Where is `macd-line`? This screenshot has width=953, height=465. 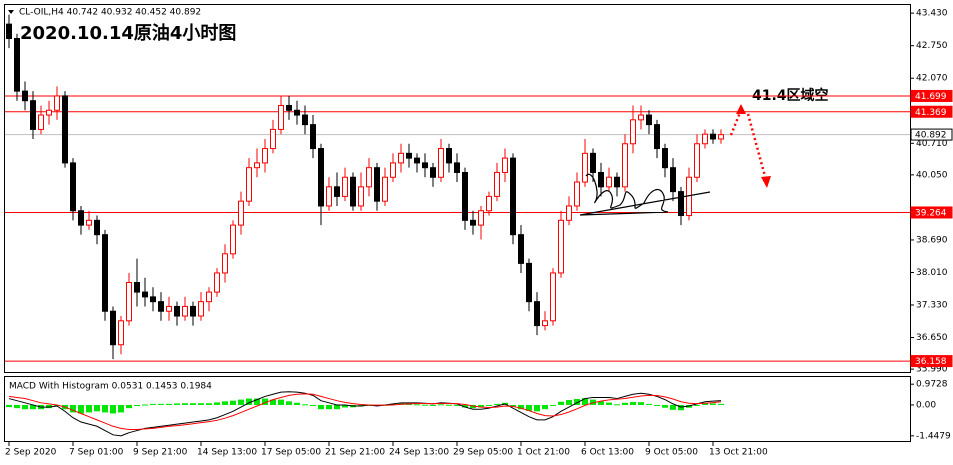
macd-line is located at coordinates (365, 414).